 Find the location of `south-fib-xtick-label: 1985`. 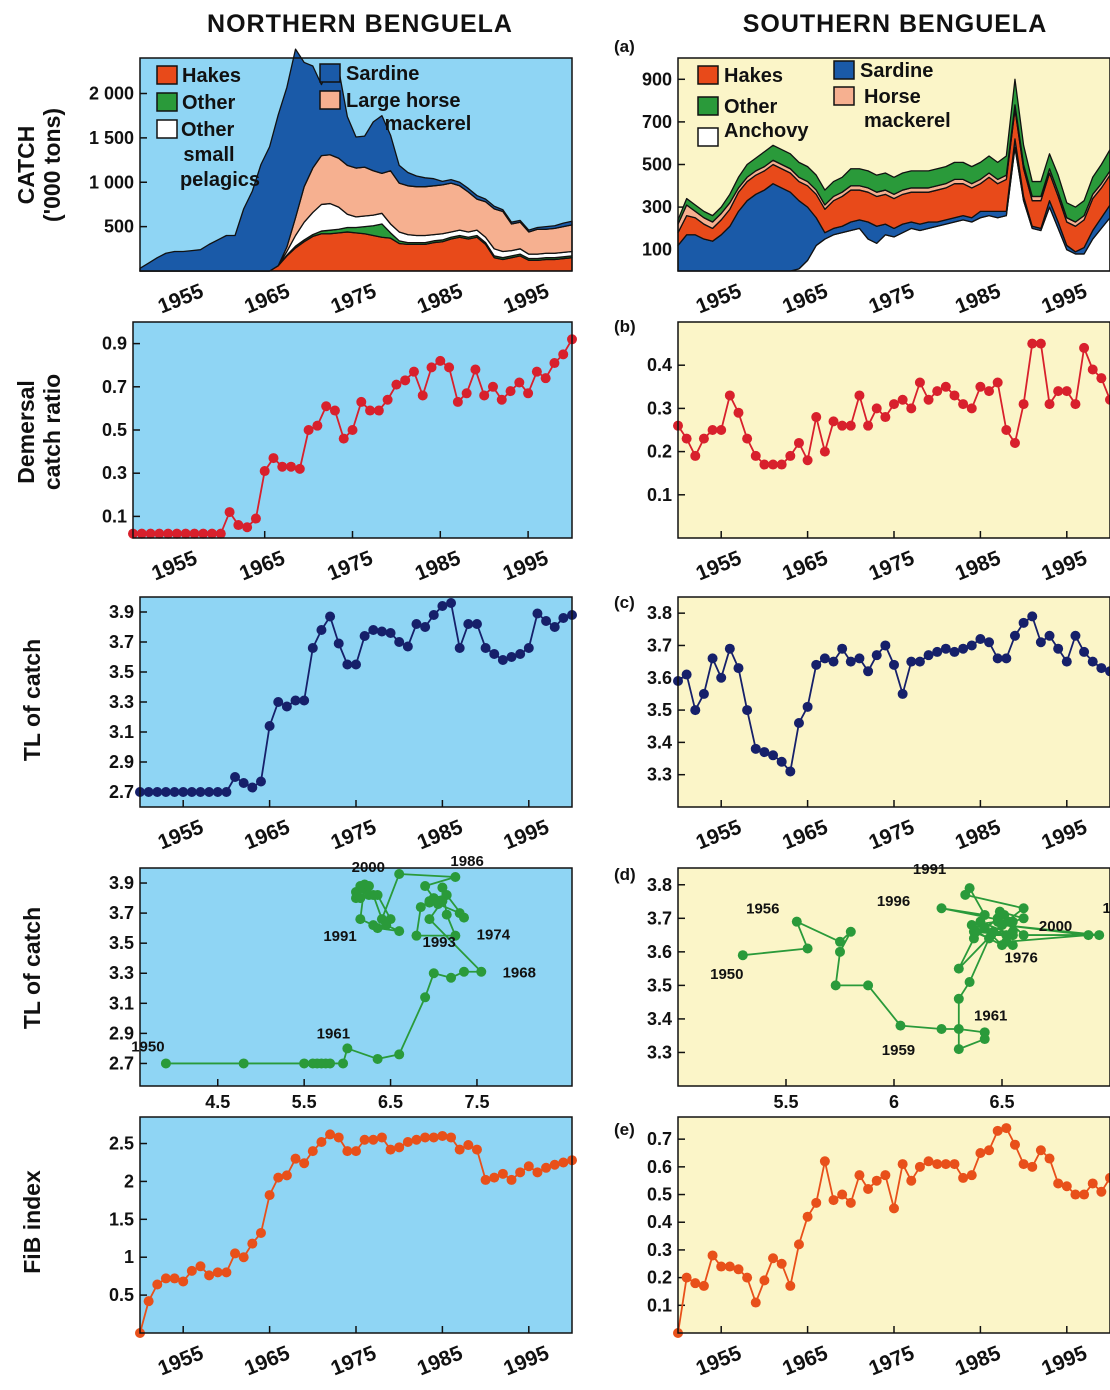

south-fib-xtick-label: 1985 is located at coordinates (978, 1360).